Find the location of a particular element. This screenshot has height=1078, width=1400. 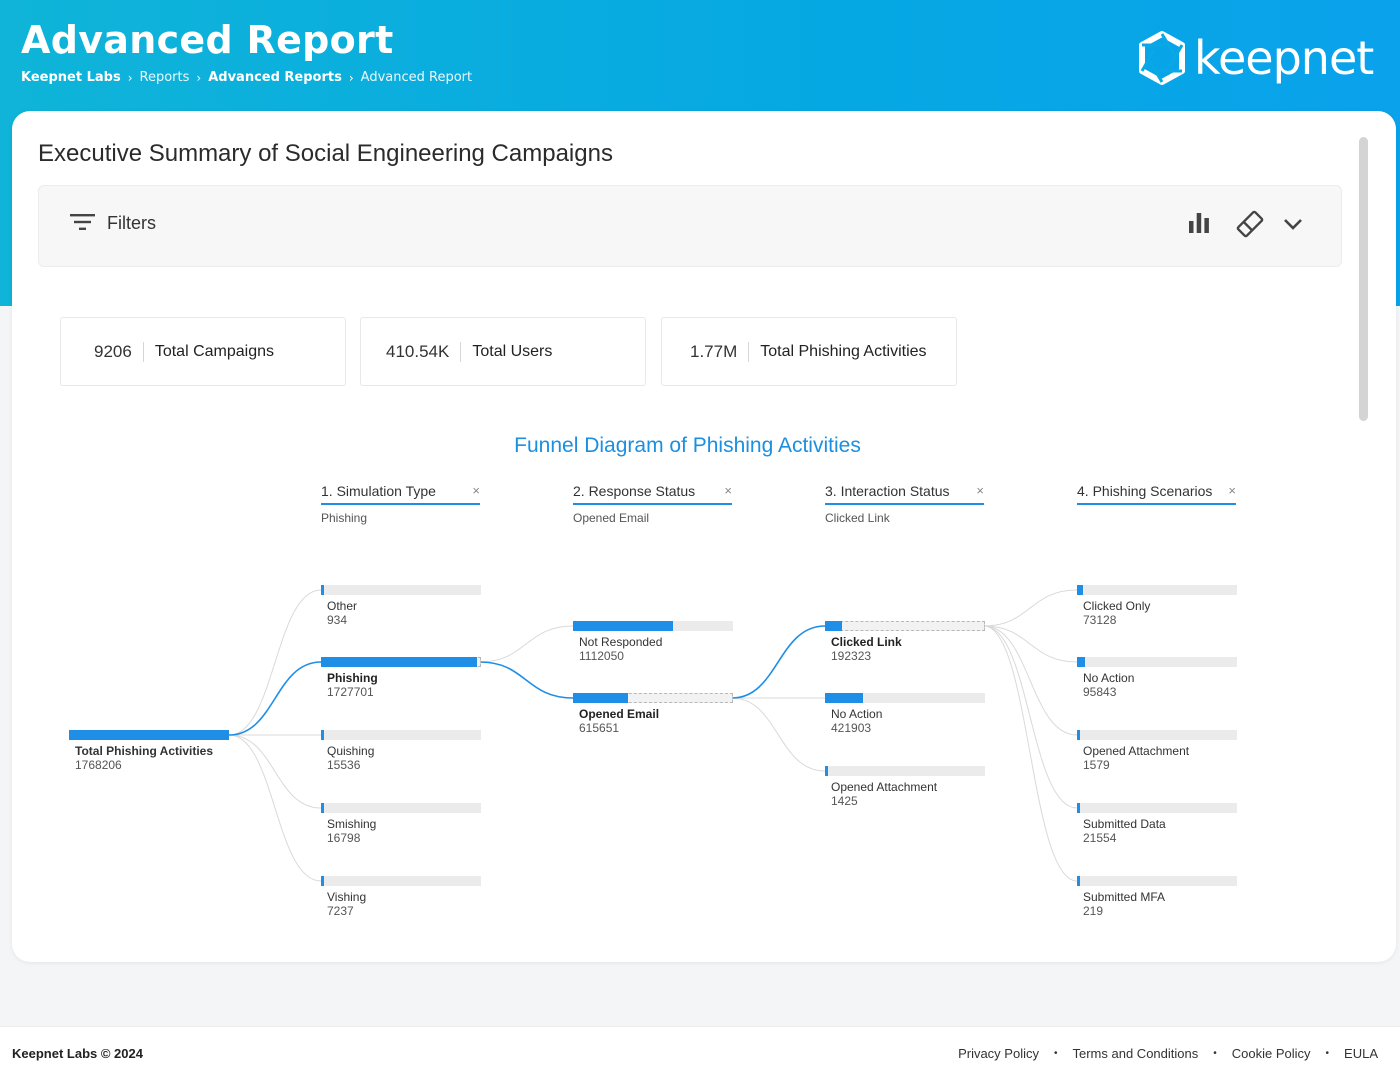

bar-chart-icon is located at coordinates (1199, 225).